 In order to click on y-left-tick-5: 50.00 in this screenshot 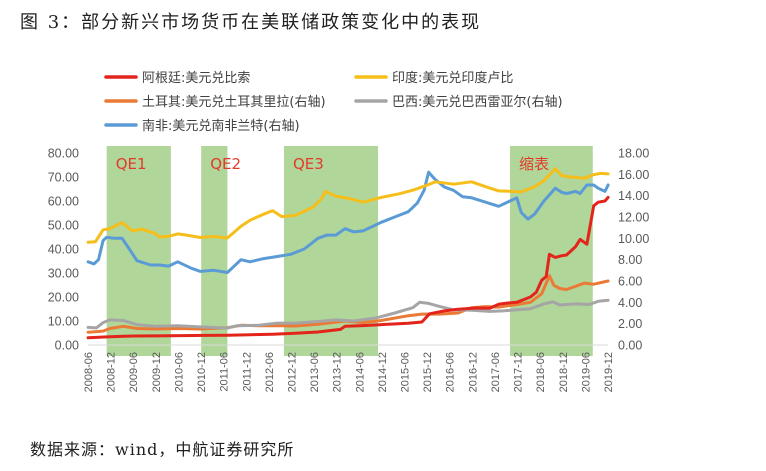, I will do `click(63, 226)`.